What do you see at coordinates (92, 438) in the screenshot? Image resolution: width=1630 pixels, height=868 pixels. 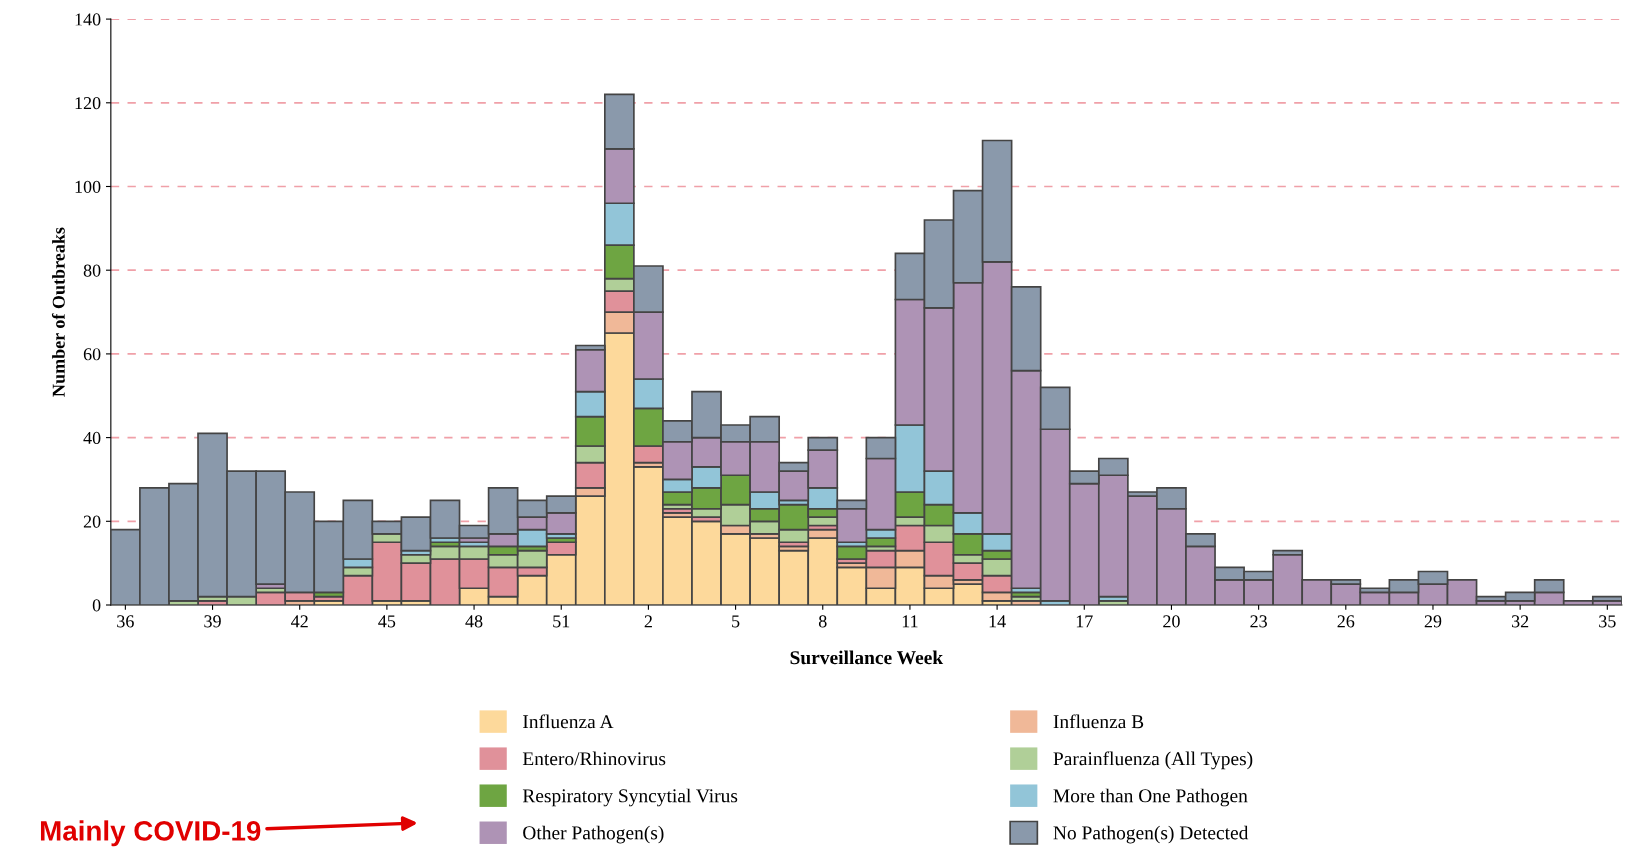 I see `y-tick-label: 40` at bounding box center [92, 438].